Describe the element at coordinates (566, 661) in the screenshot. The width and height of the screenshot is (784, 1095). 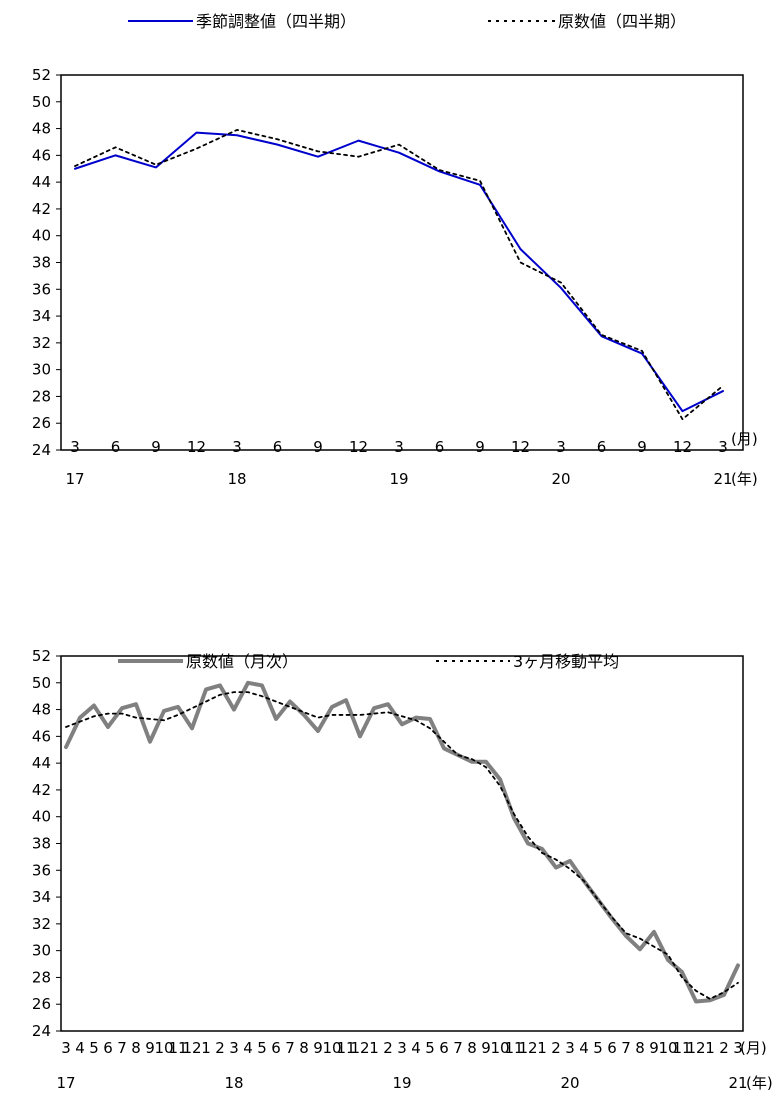
I see `legend-label-moving-average: 3ヶ月移動平均` at that location.